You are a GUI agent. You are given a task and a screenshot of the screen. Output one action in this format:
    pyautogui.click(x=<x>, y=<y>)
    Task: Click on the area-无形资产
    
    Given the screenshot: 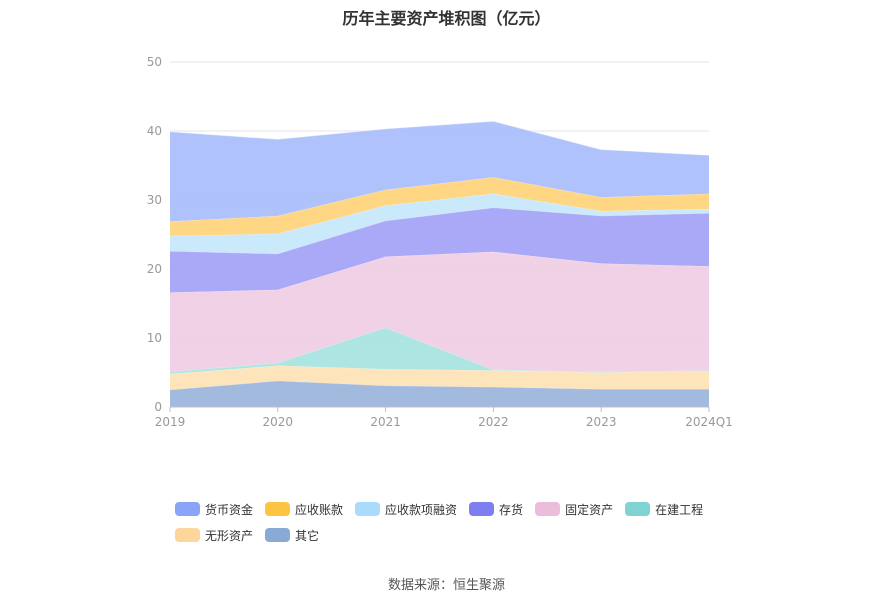 What is the action you would take?
    pyautogui.click(x=439, y=377)
    